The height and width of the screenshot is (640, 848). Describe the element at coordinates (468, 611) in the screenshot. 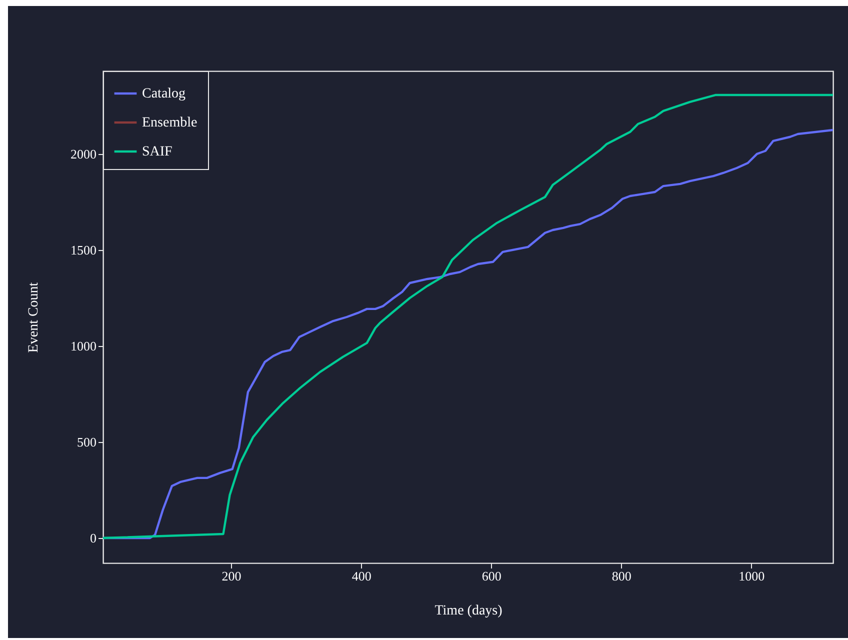

I see `x-axis-title: Time (days)` at that location.